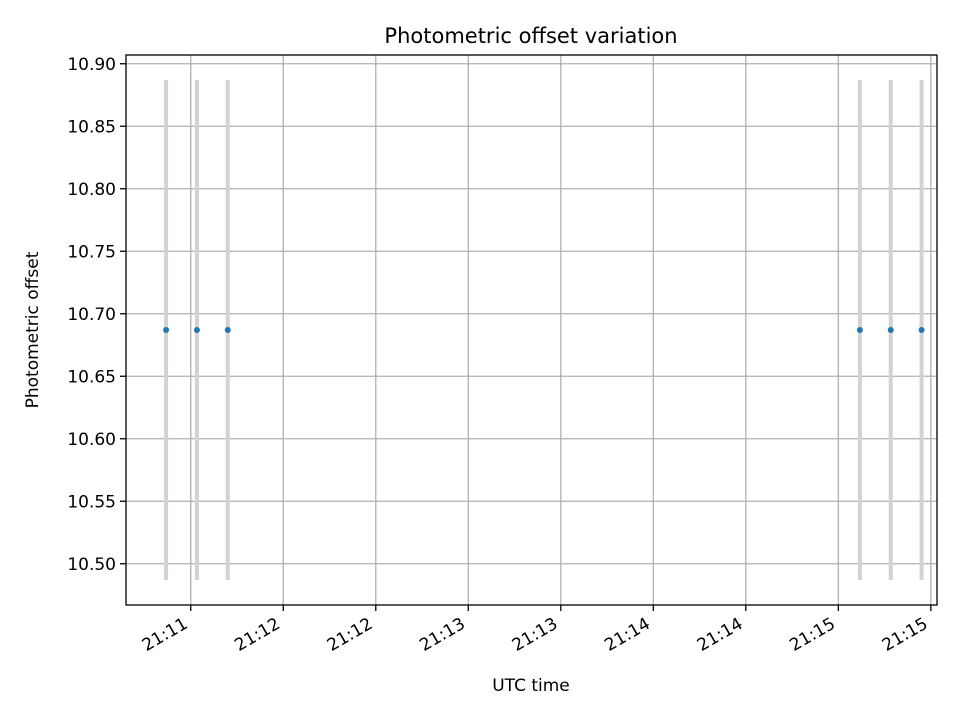  What do you see at coordinates (91, 65) in the screenshot?
I see `y-tick-label: 10.90` at bounding box center [91, 65].